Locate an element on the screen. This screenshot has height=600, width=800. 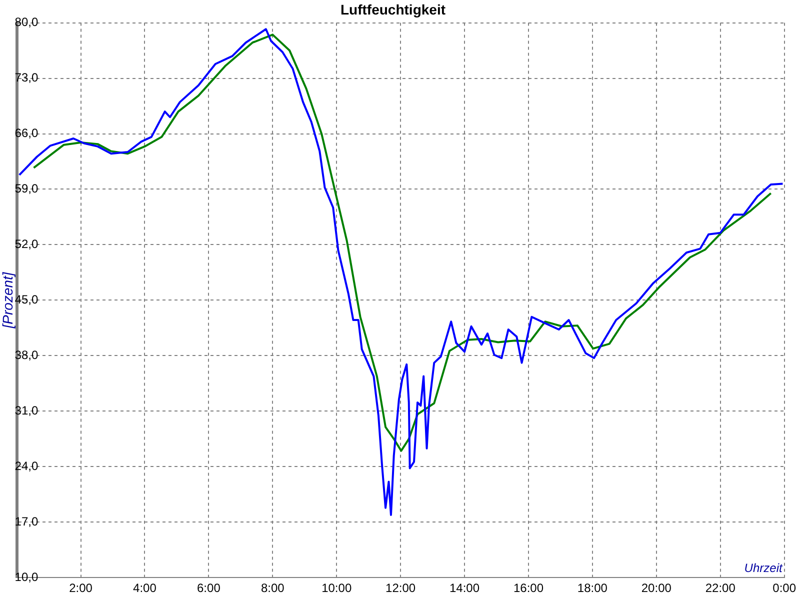
x-tick-label: 20:00 is located at coordinates (656, 588).